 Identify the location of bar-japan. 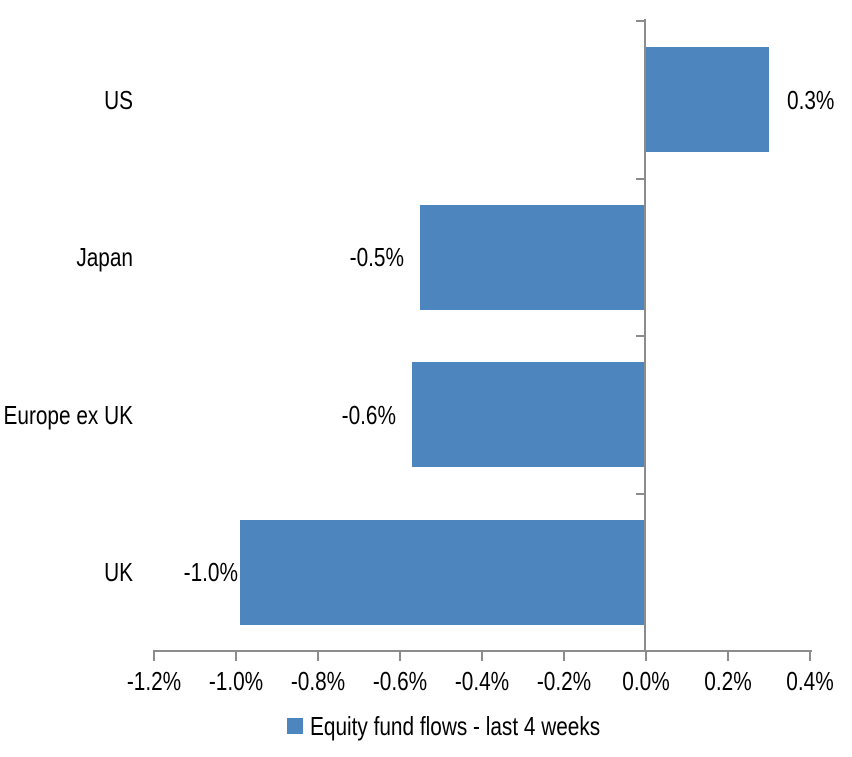
(533, 257).